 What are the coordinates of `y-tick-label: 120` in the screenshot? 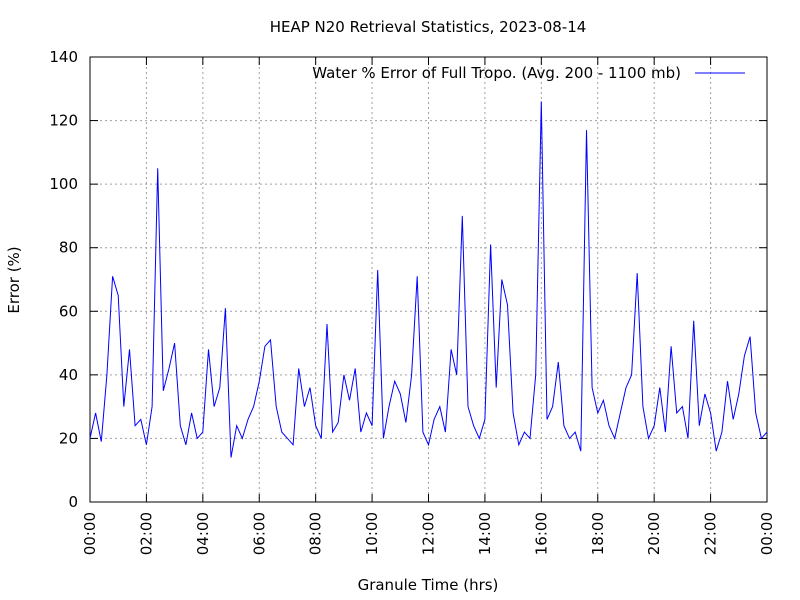 It's located at (63, 121).